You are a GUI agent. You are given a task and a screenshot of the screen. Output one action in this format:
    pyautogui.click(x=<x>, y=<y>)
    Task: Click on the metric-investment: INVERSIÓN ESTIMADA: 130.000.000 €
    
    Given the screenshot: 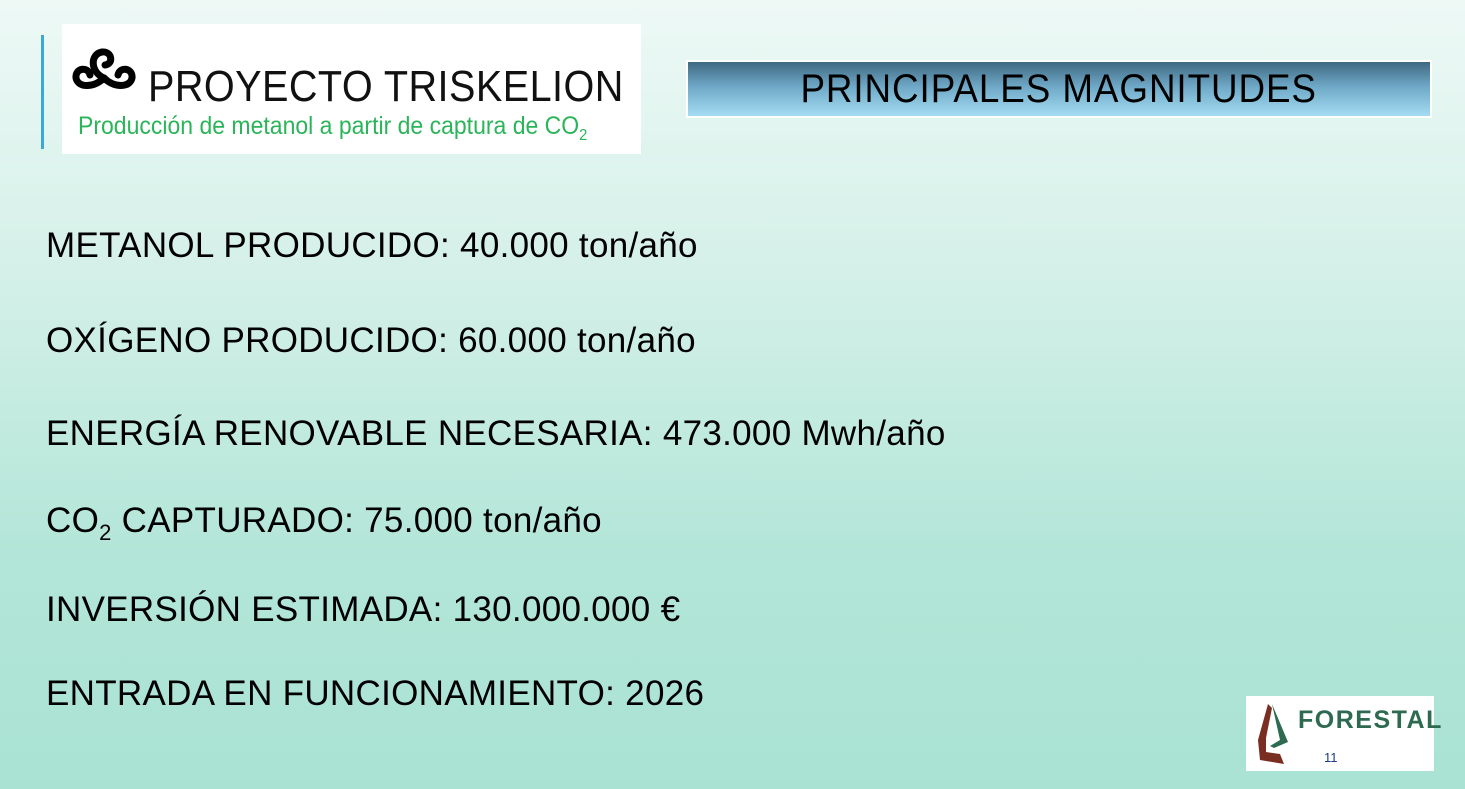 What is the action you would take?
    pyautogui.click(x=363, y=609)
    